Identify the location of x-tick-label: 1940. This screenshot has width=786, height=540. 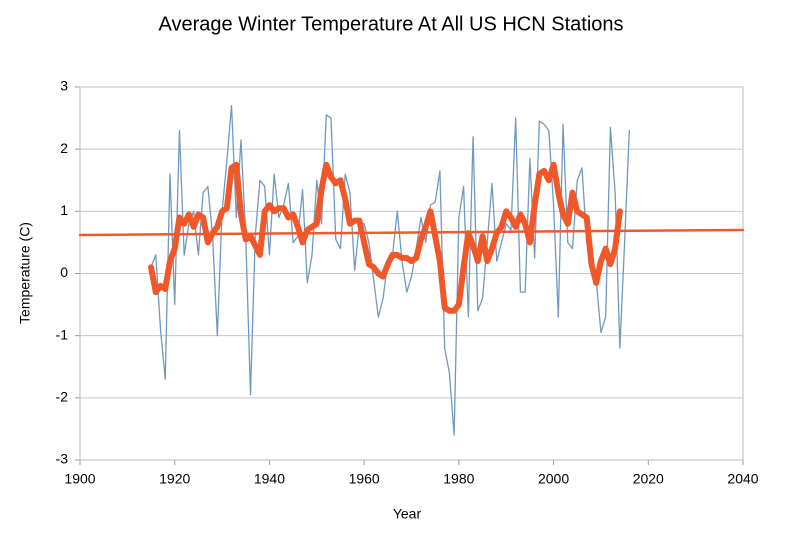
(269, 479).